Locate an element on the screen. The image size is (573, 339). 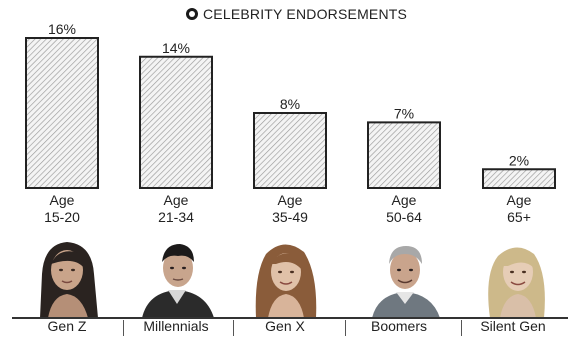
gen-label-boomers: Boomers is located at coordinates (399, 326).